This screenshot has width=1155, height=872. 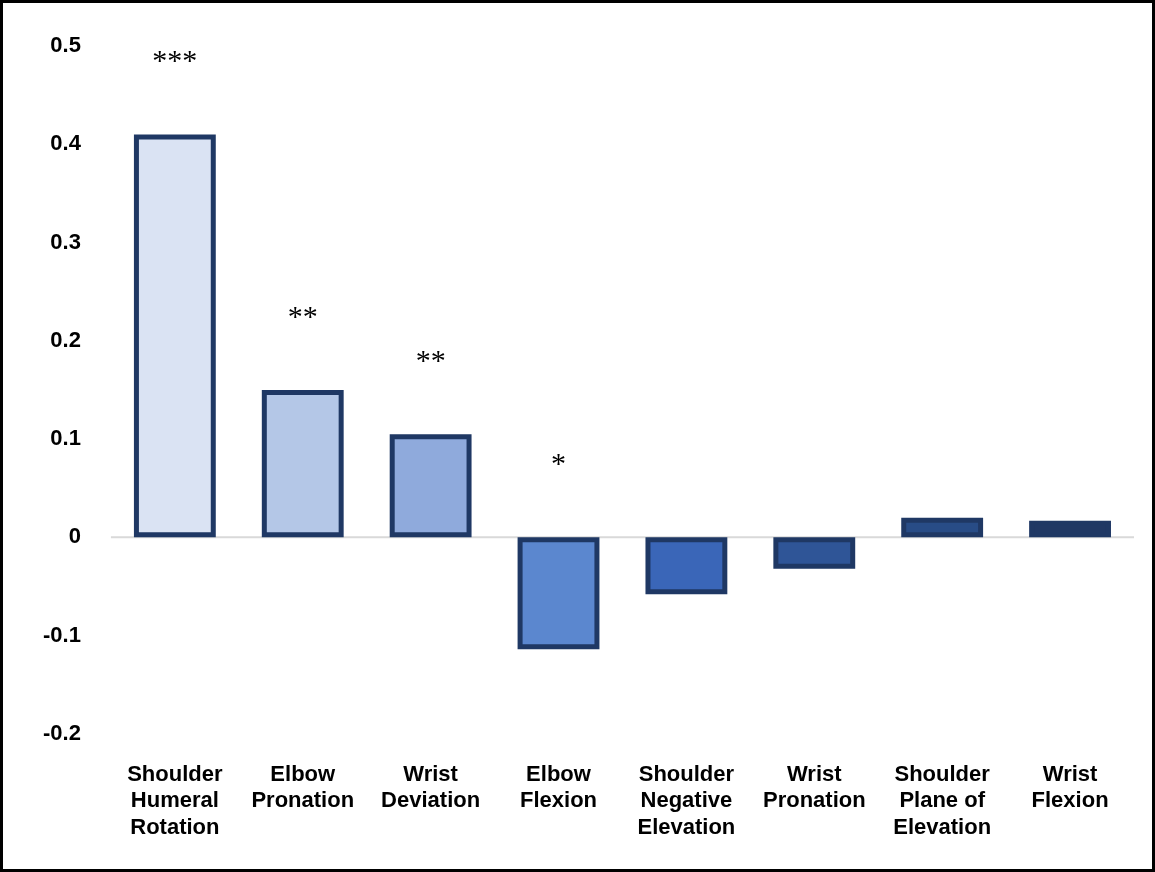 I want to click on y-tick-label: 0.5, so click(x=65, y=45).